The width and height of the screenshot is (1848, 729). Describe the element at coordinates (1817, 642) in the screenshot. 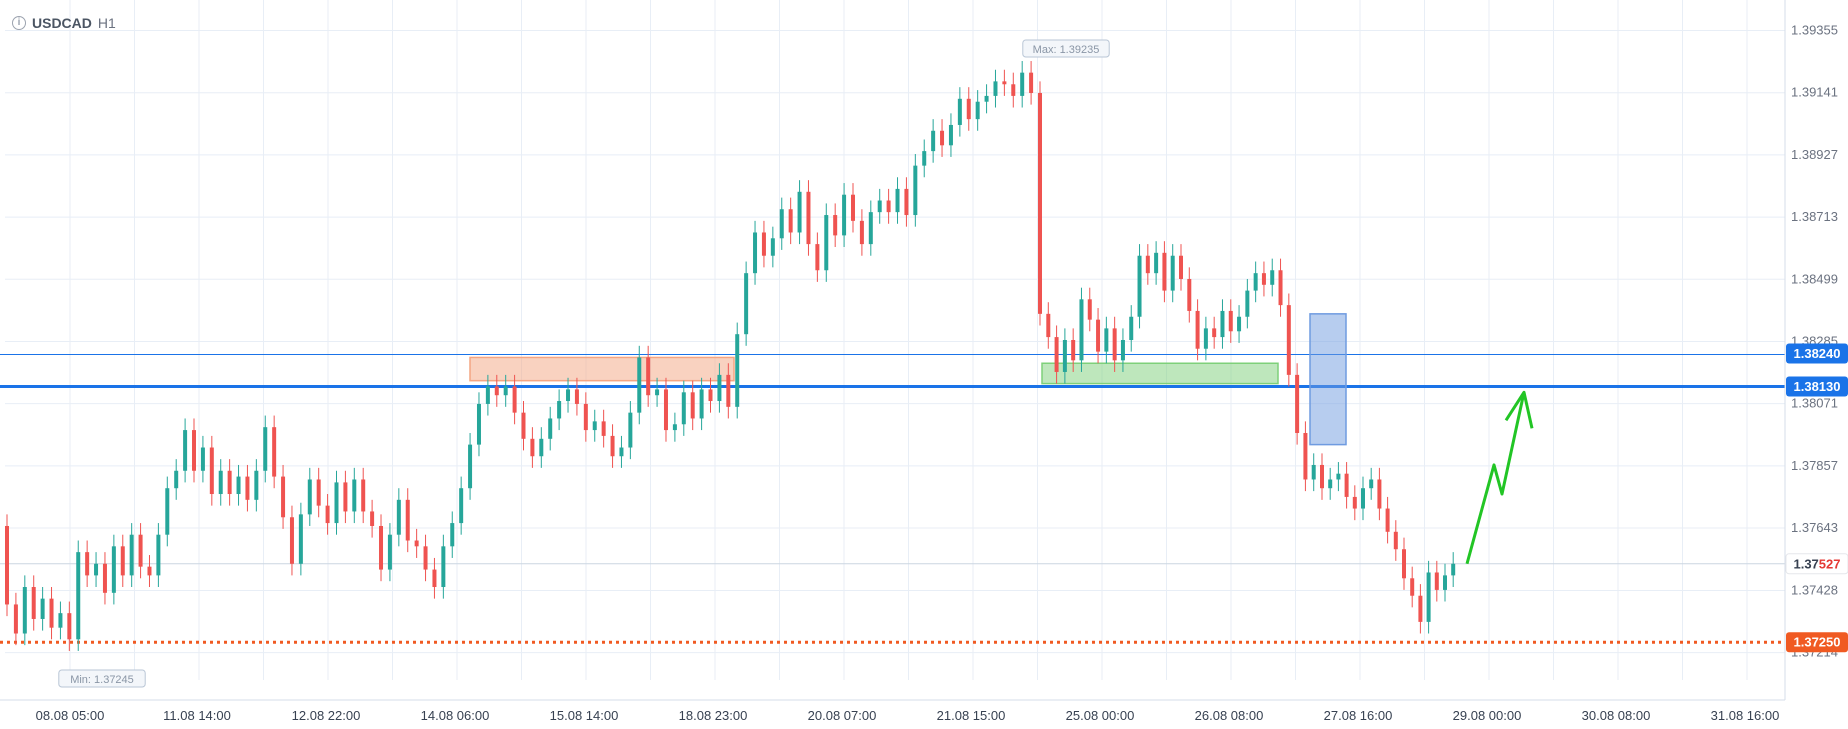

I see `price-tag-target: 1.37250` at that location.